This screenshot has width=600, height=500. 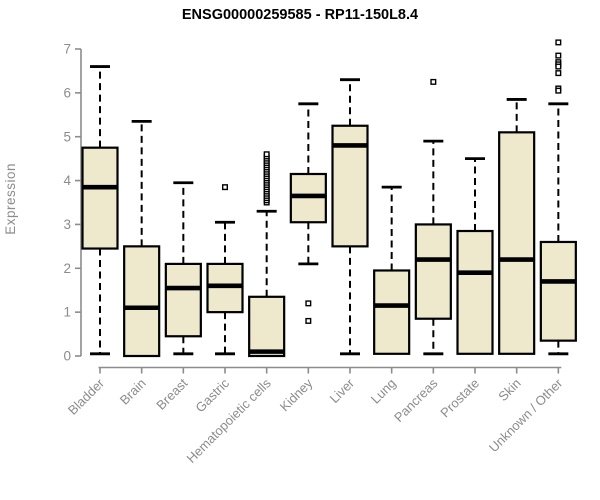 I want to click on box-prostate, so click(x=475, y=256).